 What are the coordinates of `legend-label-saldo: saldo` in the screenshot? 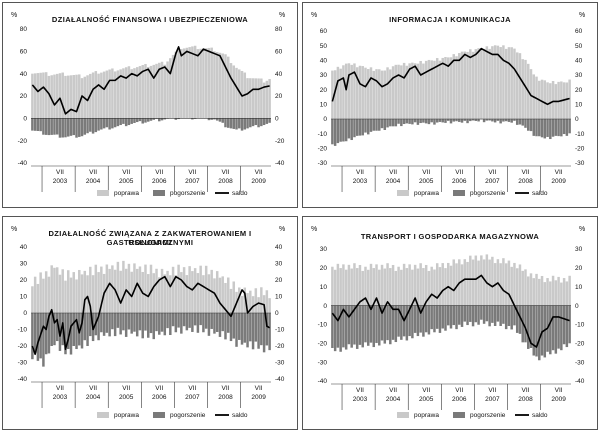 It's located at (240, 193).